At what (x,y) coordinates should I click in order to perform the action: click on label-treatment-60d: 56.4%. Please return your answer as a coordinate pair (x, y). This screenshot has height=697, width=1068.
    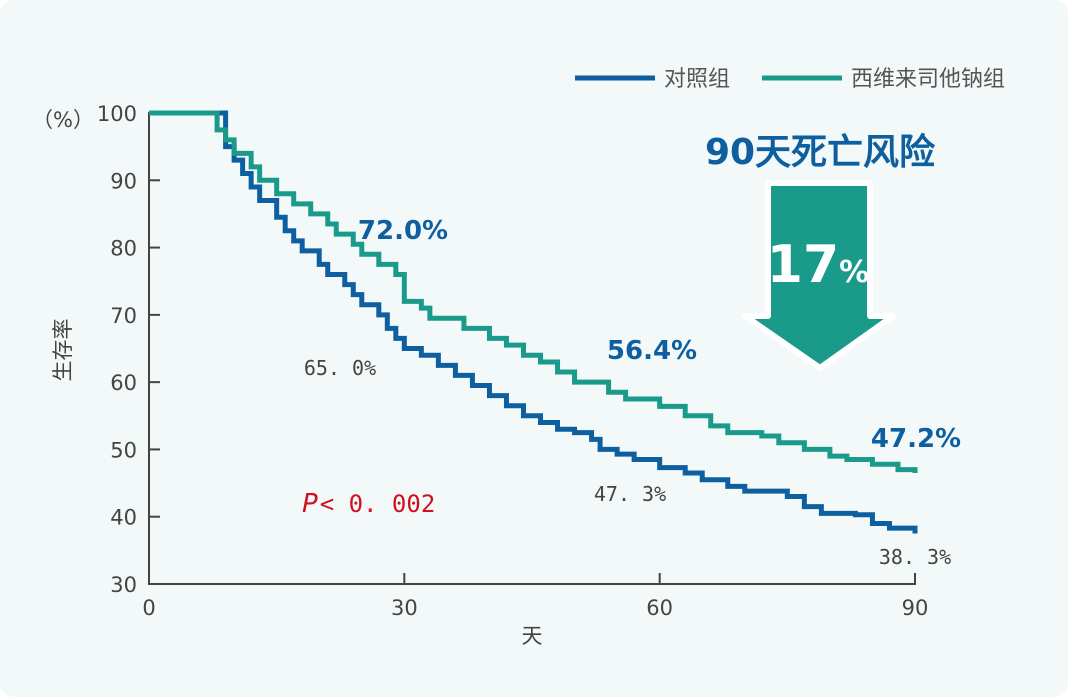
    Looking at the image, I should click on (652, 351).